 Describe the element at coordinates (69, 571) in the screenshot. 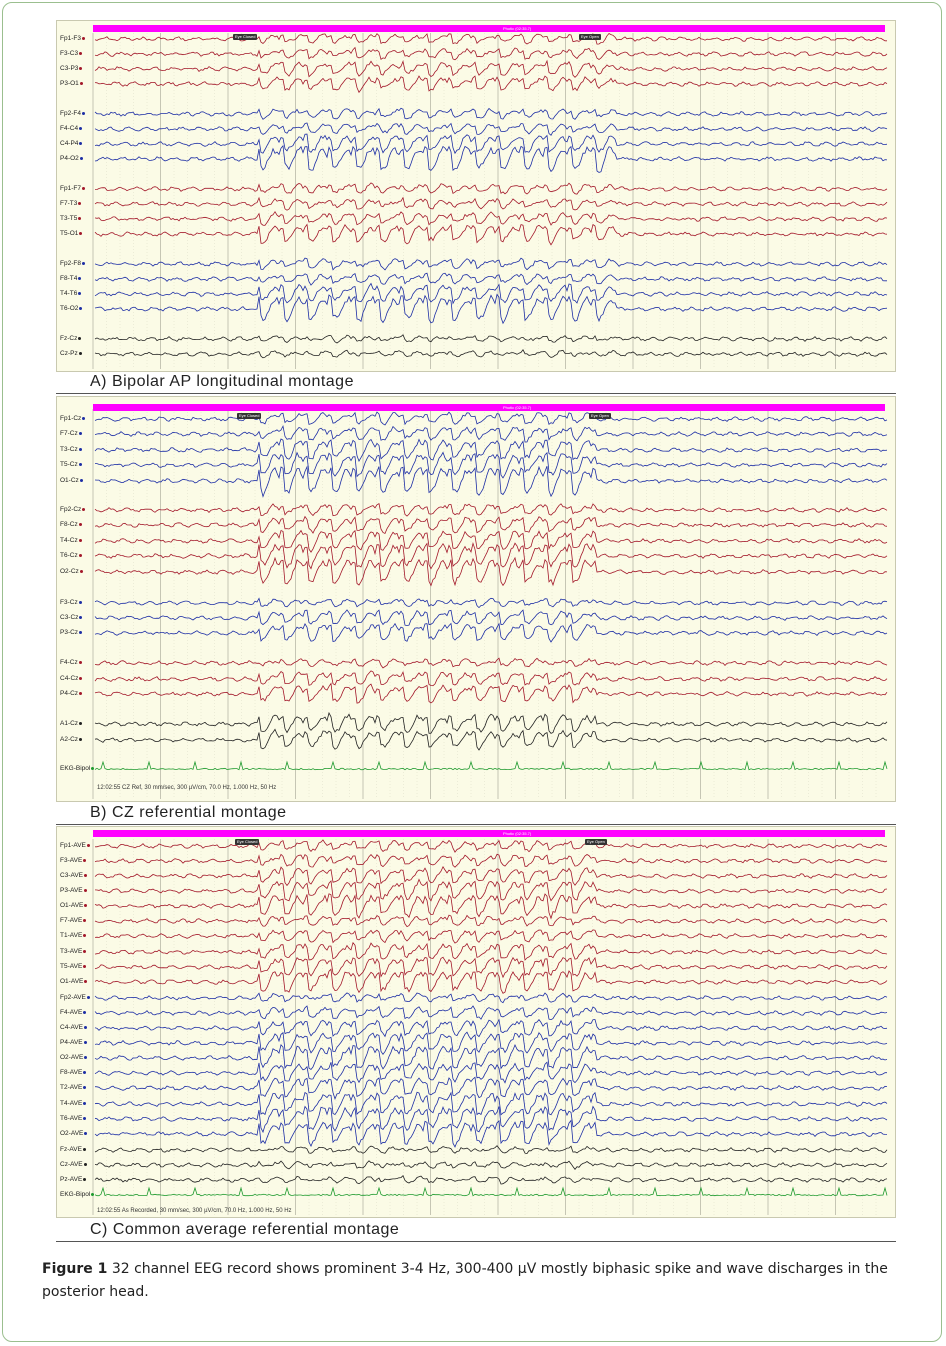

I see `channel-label-text: O2-Cz` at that location.